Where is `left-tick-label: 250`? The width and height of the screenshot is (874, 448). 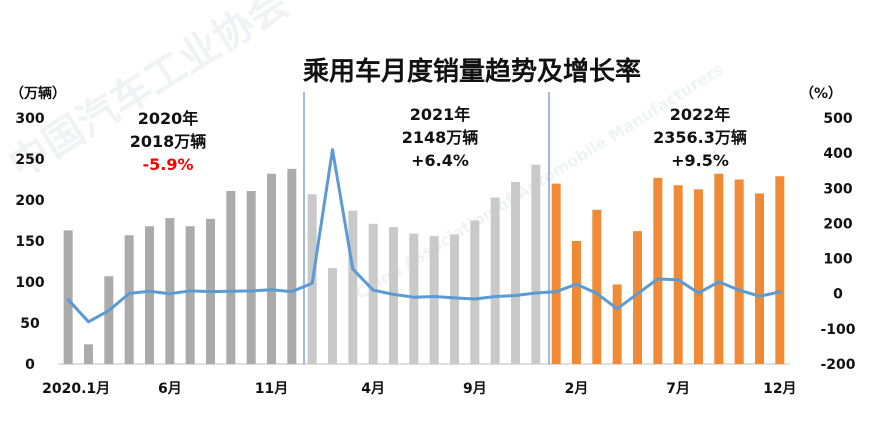 left-tick-label: 250 is located at coordinates (29, 160).